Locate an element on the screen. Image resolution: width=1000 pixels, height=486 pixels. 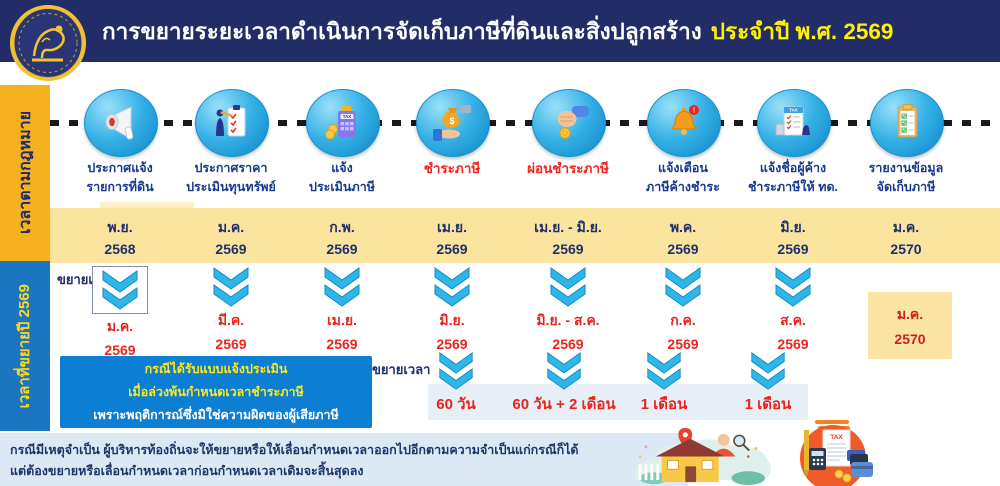
extended-month-4: มิ.ย. 2569 is located at coordinates (452, 309).